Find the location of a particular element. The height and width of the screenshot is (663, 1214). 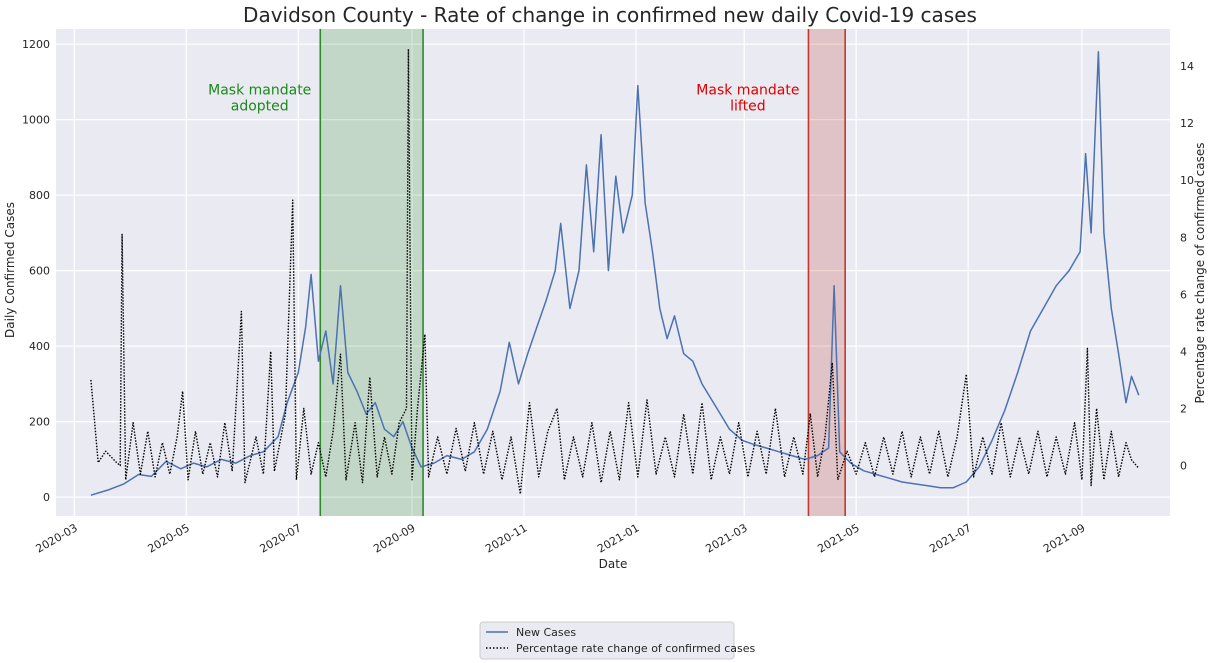

shaded-region is located at coordinates (372, 272).